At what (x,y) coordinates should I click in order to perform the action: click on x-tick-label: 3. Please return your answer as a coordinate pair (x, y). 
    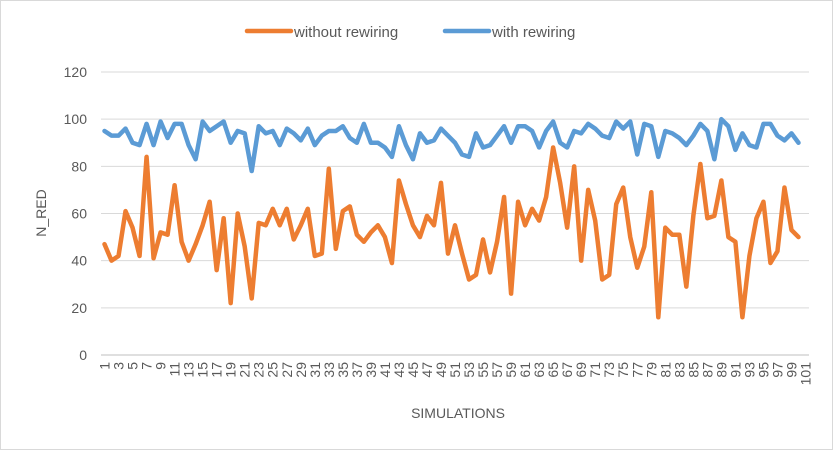
    Looking at the image, I should click on (119, 366).